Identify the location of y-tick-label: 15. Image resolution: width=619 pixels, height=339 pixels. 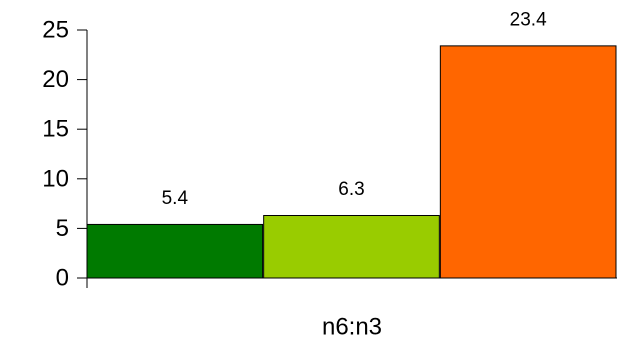
(55, 129).